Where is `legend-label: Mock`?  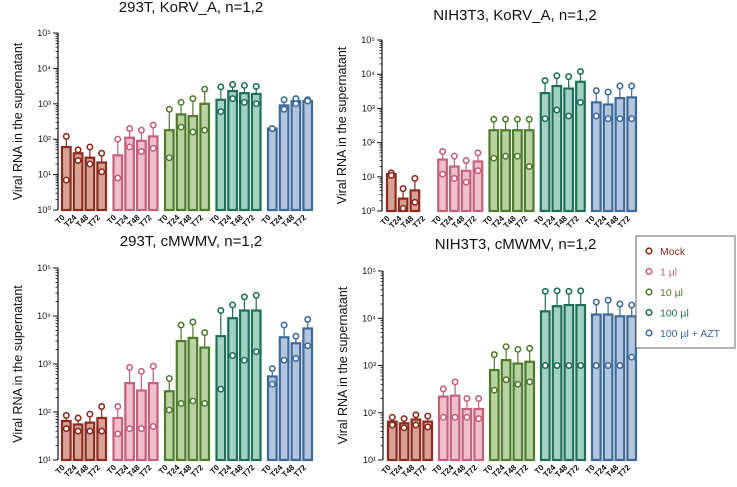 legend-label: Mock is located at coordinates (673, 252).